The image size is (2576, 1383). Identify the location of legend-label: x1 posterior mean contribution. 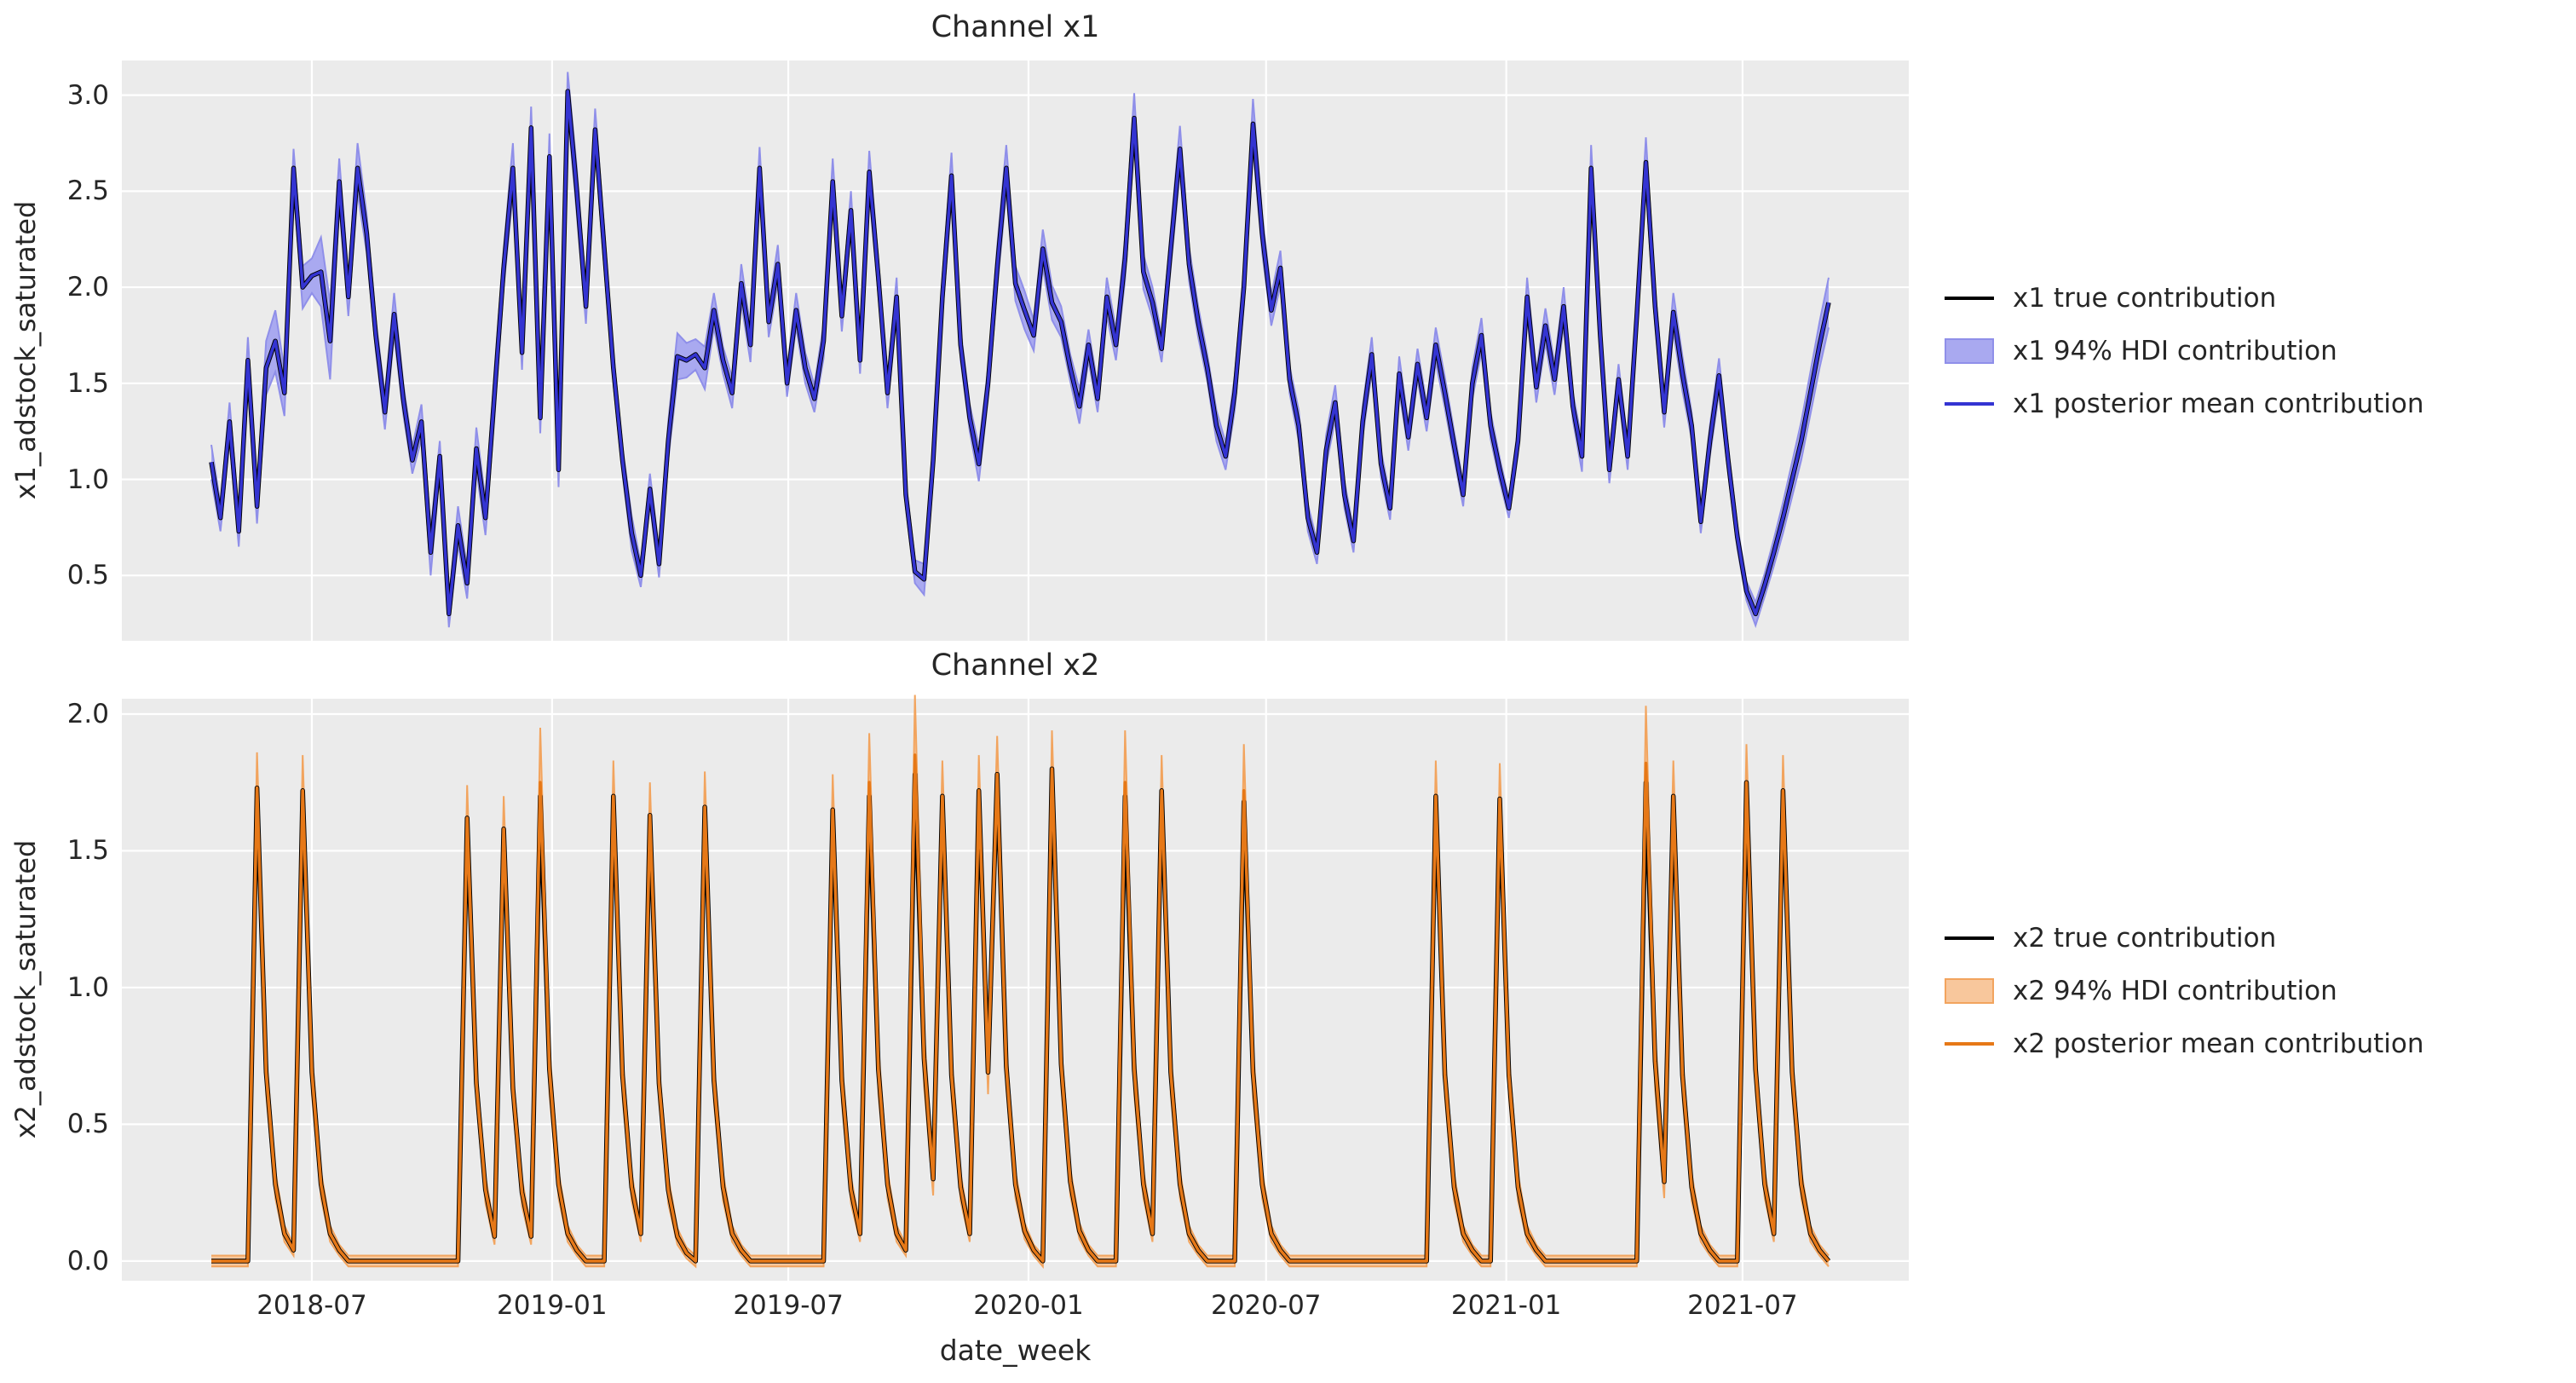
(2218, 404).